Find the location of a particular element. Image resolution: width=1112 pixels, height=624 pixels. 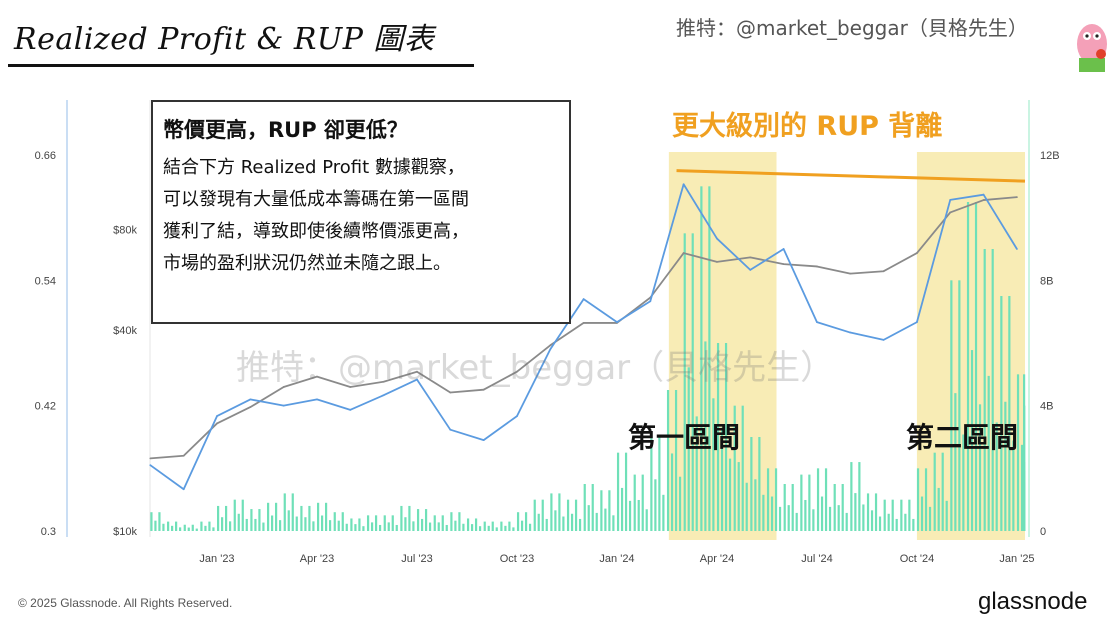

x-axis-tick: Oct '23 is located at coordinates (517, 559).